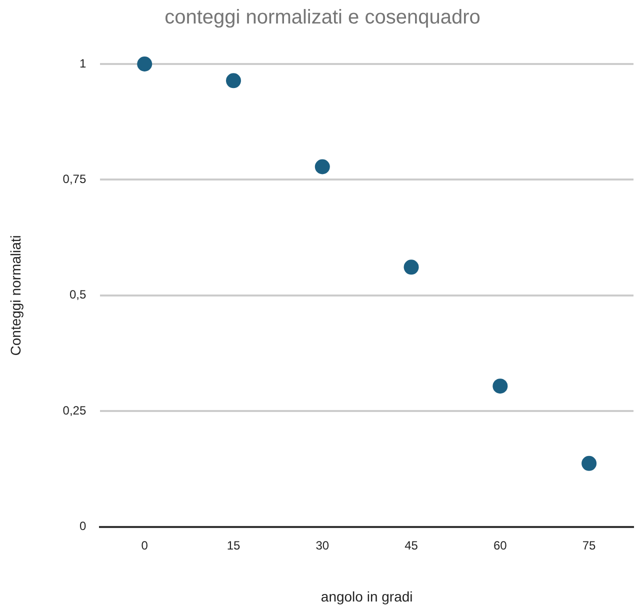  Describe the element at coordinates (74, 179) in the screenshot. I see `y-tick-label: 0,75` at that location.